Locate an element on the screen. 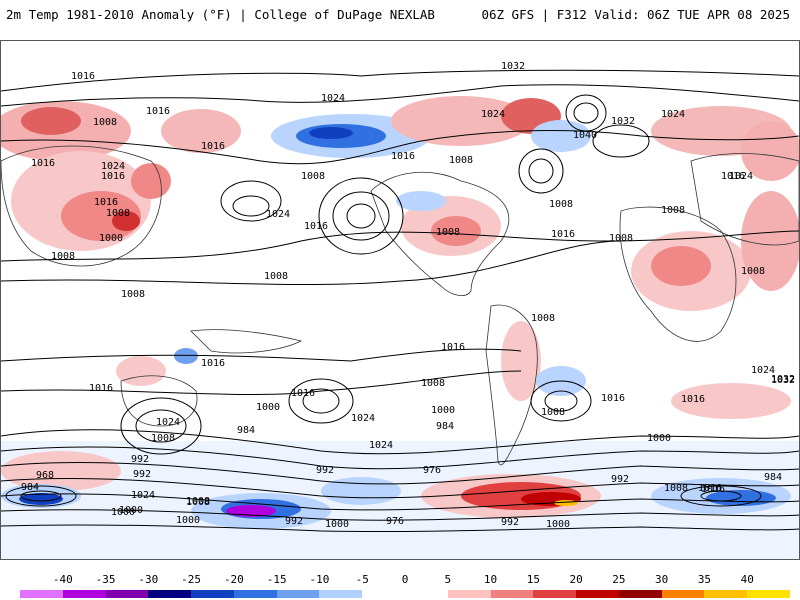  colorbar-tick-label: -30 is located at coordinates (148, 579).